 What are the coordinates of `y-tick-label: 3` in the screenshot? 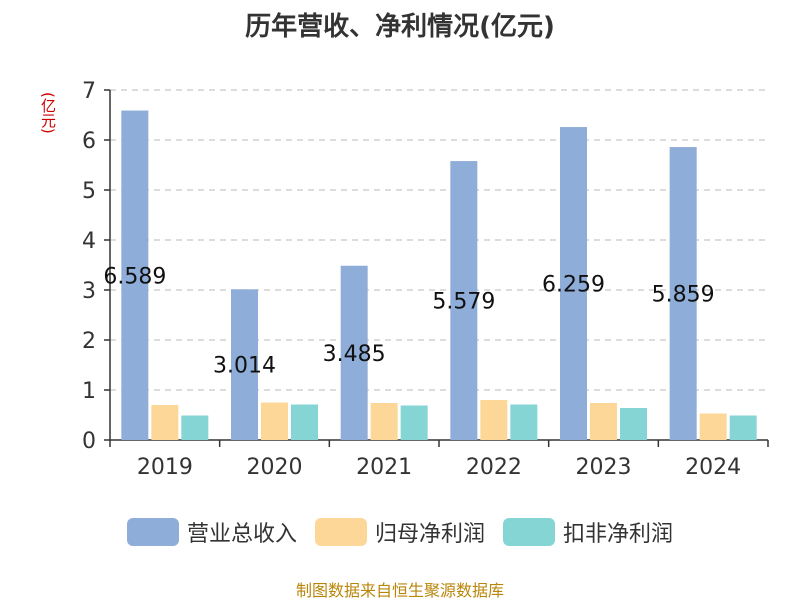 It's located at (89, 291).